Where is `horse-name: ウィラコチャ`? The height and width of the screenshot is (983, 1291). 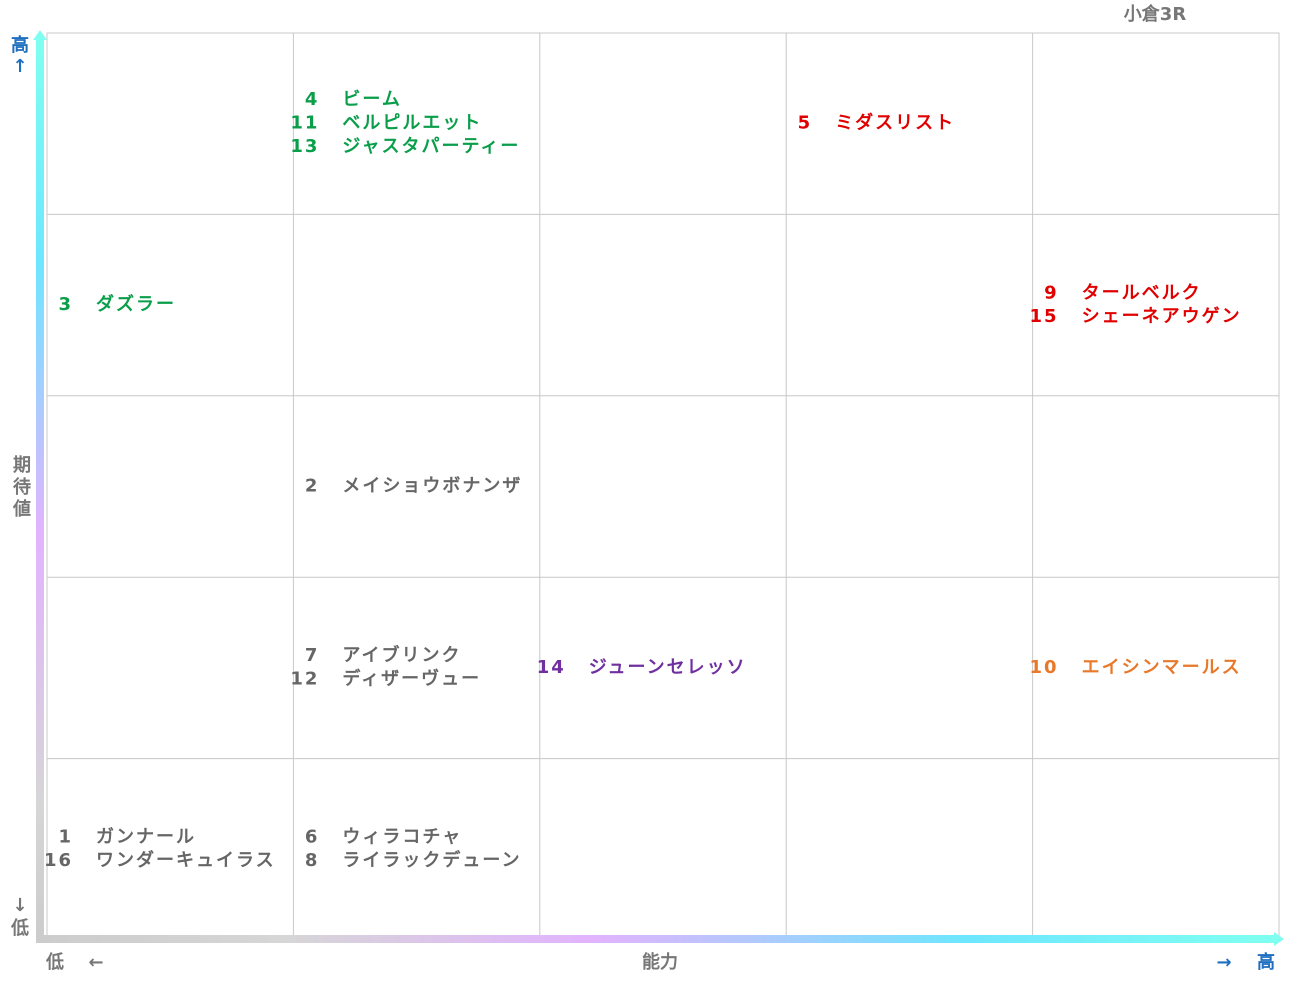
horse-name: ウィラコチャ is located at coordinates (402, 837).